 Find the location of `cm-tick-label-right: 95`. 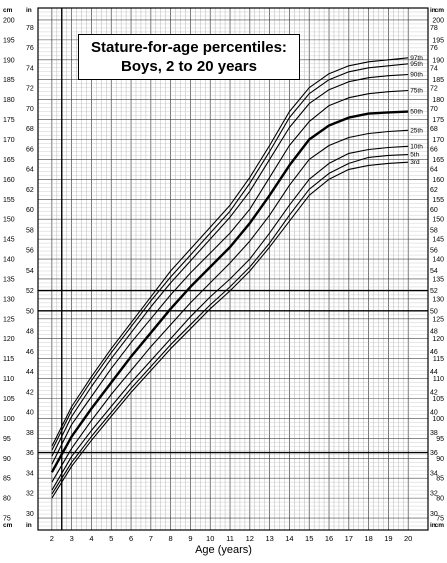

cm-tick-label-right: 95 is located at coordinates (440, 439).